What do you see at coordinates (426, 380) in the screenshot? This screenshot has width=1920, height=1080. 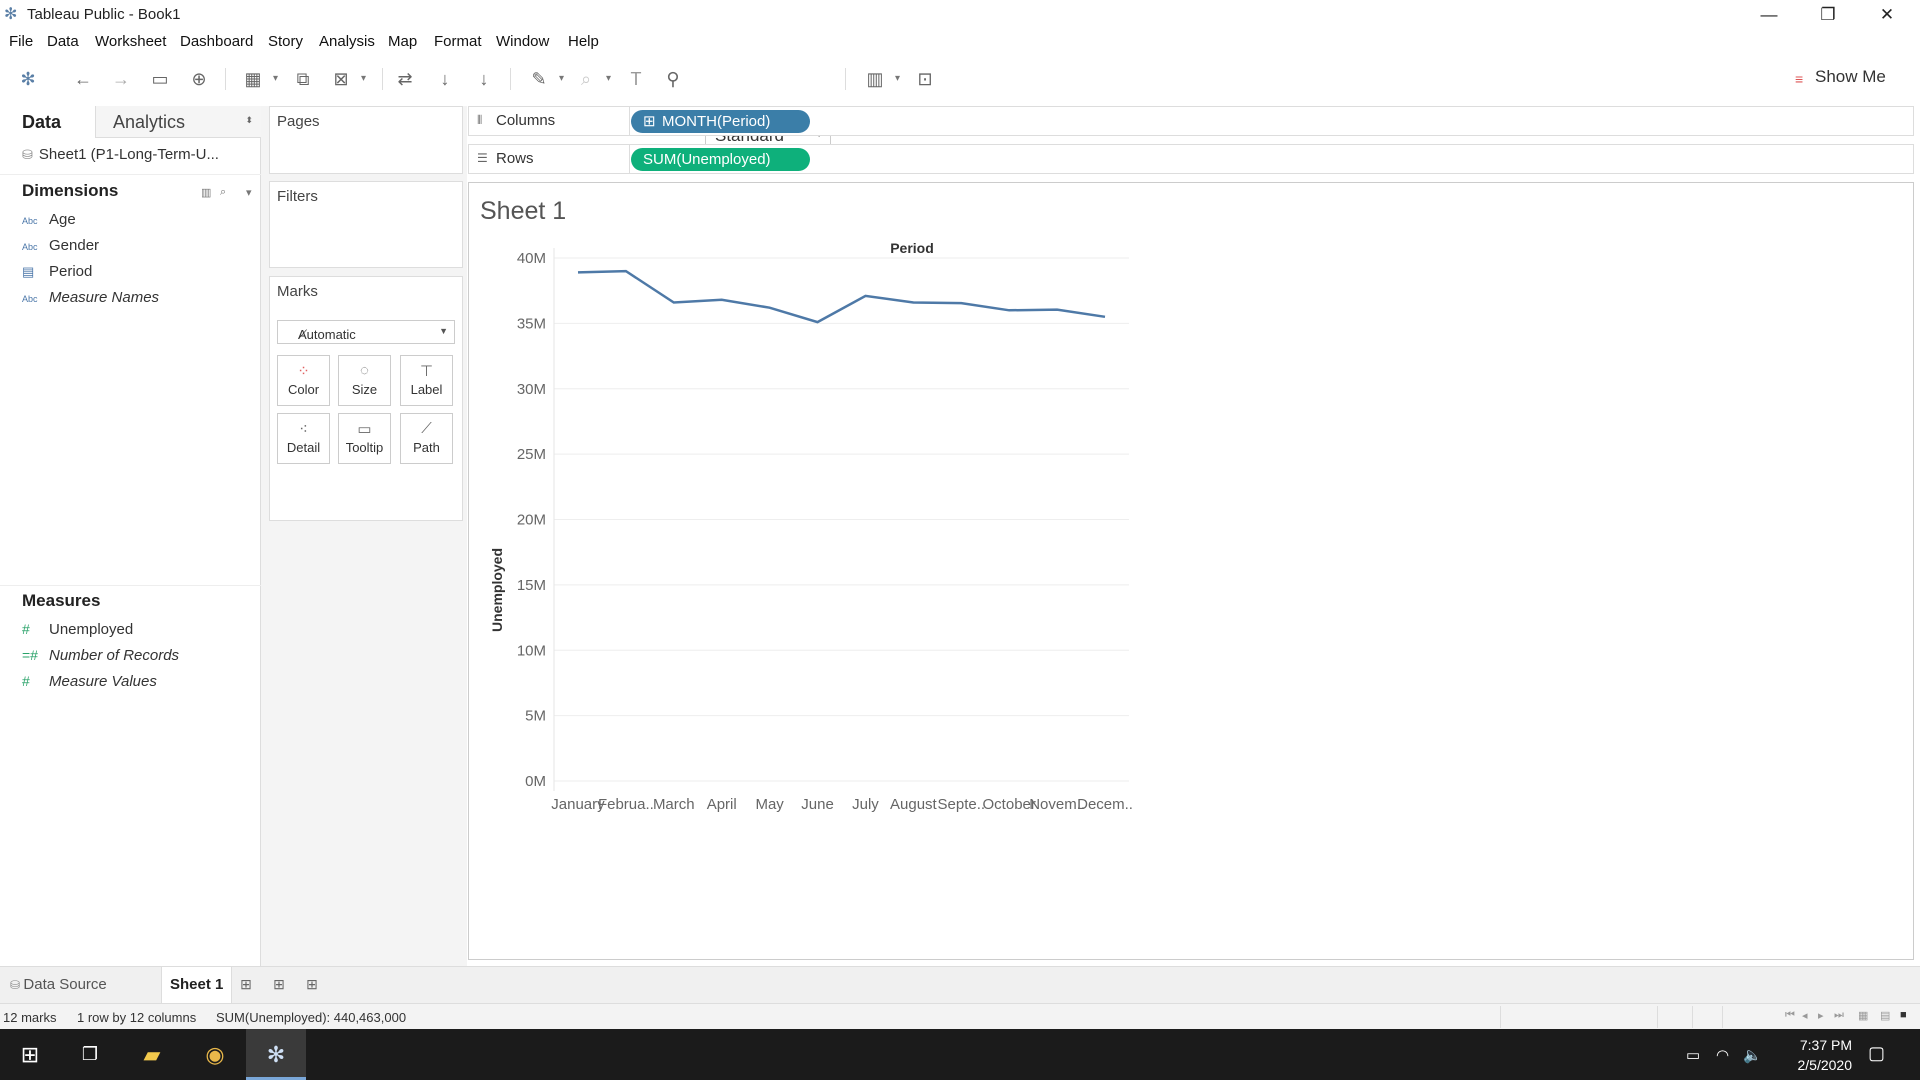 I see `label-button: ⊤ Label` at bounding box center [426, 380].